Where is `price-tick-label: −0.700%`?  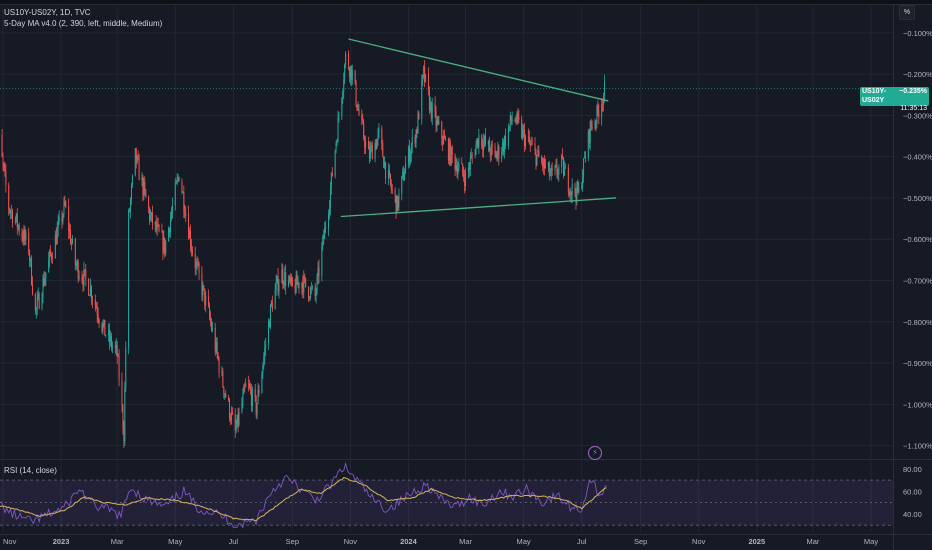 price-tick-label: −0.700% is located at coordinates (917, 281).